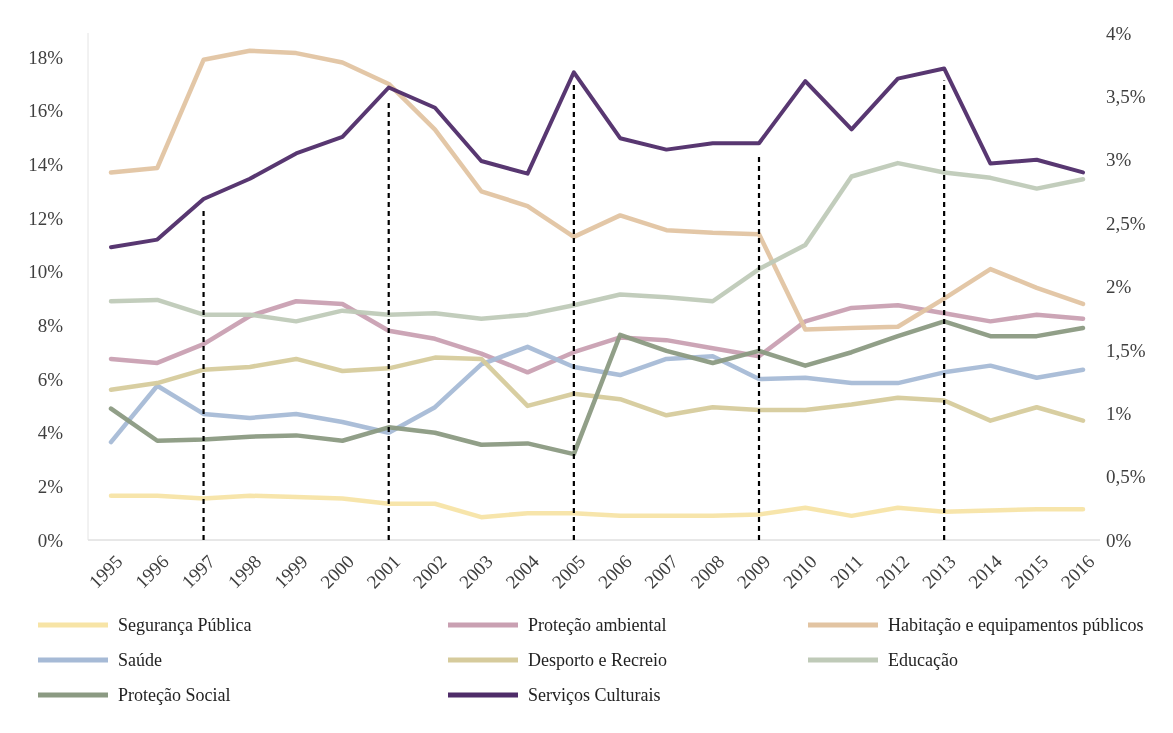 This screenshot has height=733, width=1173. Describe the element at coordinates (50, 540) in the screenshot. I see `y-tick-label: 0%` at that location.